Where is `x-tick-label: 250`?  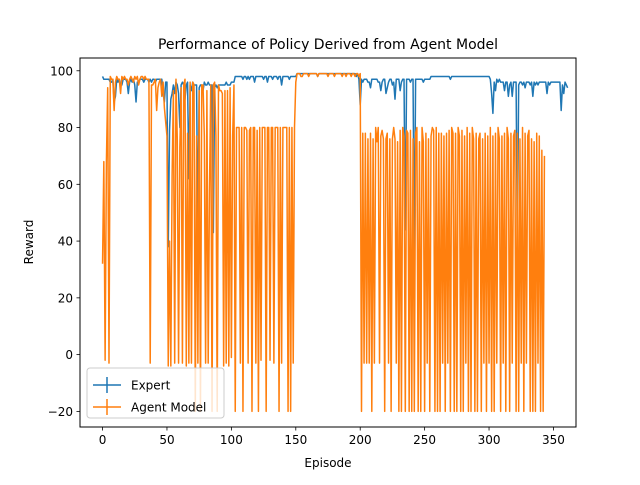 x-tick-label: 250 is located at coordinates (424, 440).